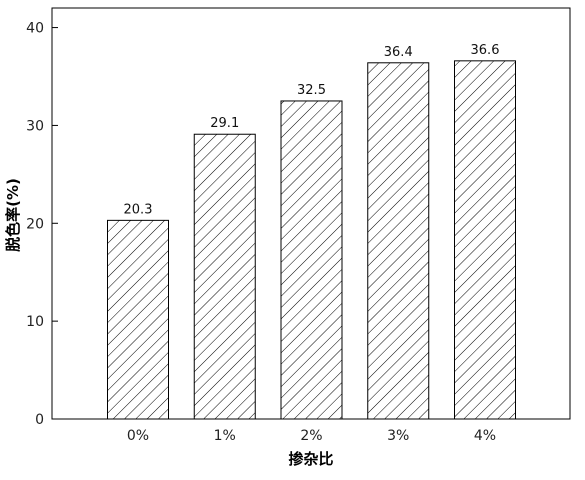 This screenshot has width=585, height=480. I want to click on y-tick-label: 0, so click(39, 420).